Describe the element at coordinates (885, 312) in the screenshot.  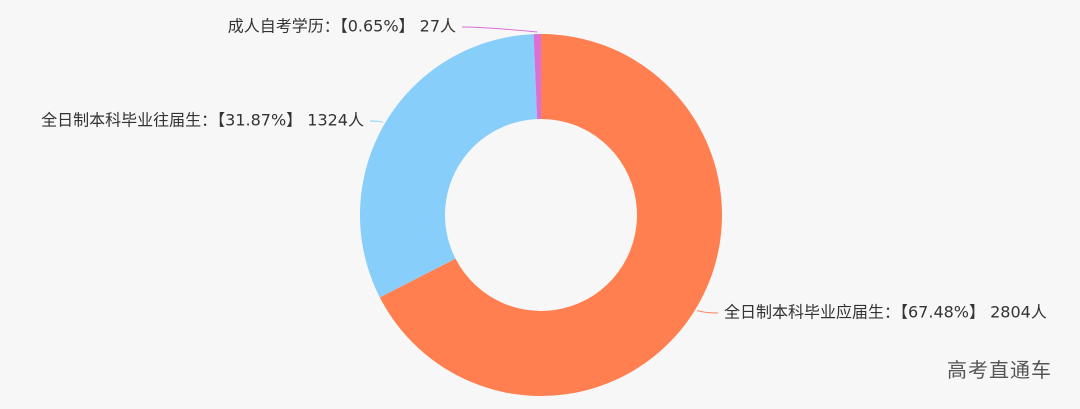
I see `slice-label-1: 全日制本科毕业应届生：【67.48%】 2804人` at that location.